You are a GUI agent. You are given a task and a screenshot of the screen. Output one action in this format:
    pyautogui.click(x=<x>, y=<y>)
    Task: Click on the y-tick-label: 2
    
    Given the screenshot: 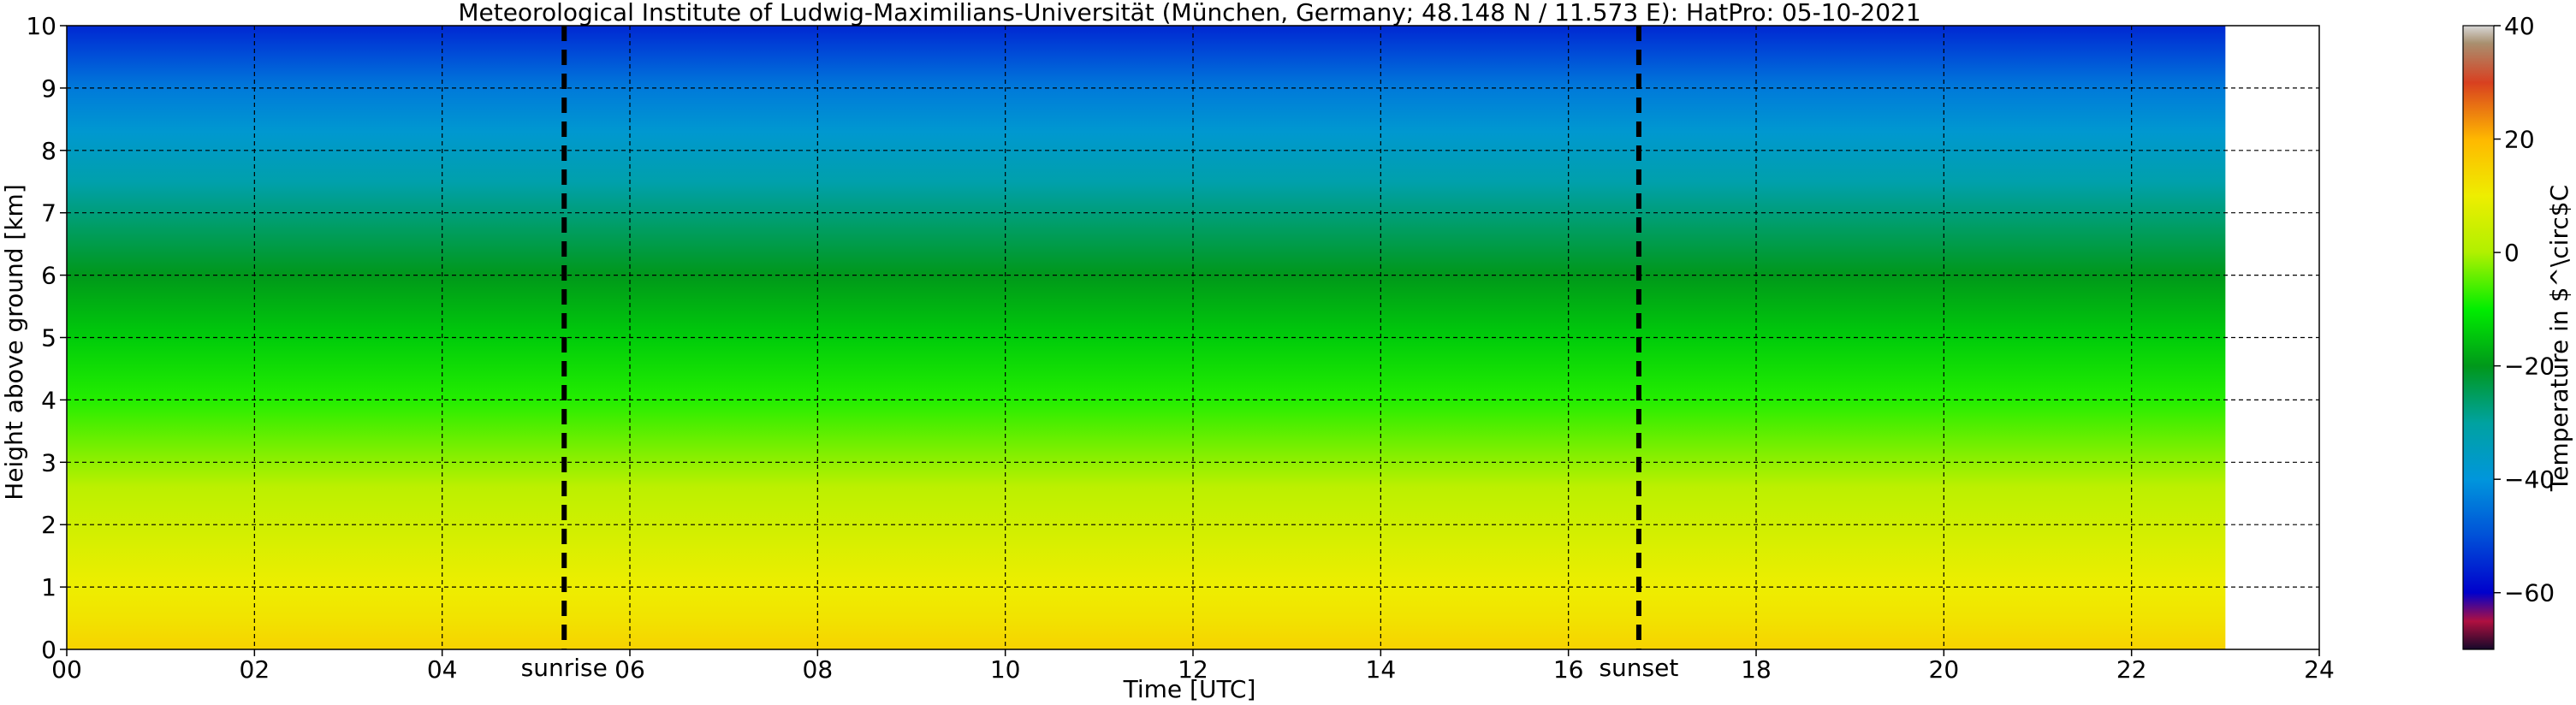 What is the action you would take?
    pyautogui.click(x=48, y=525)
    